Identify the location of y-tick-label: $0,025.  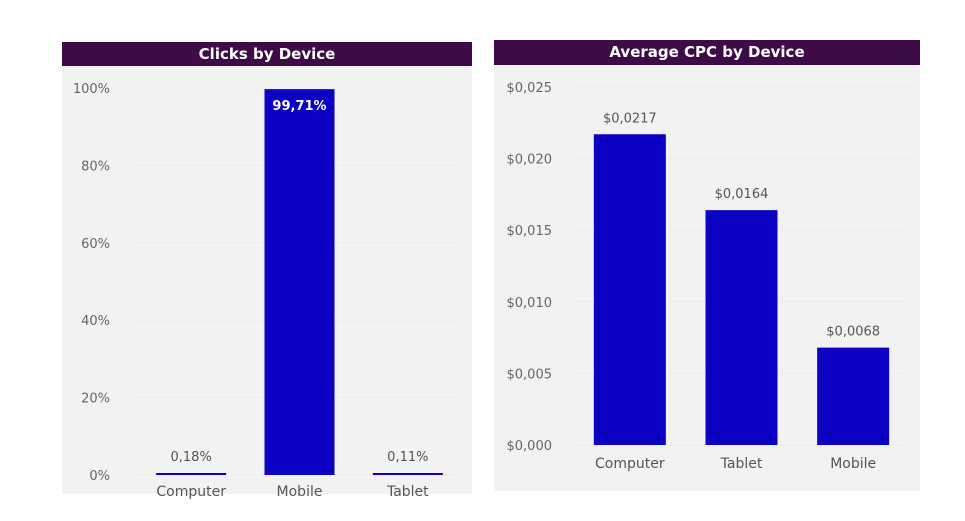
(530, 88).